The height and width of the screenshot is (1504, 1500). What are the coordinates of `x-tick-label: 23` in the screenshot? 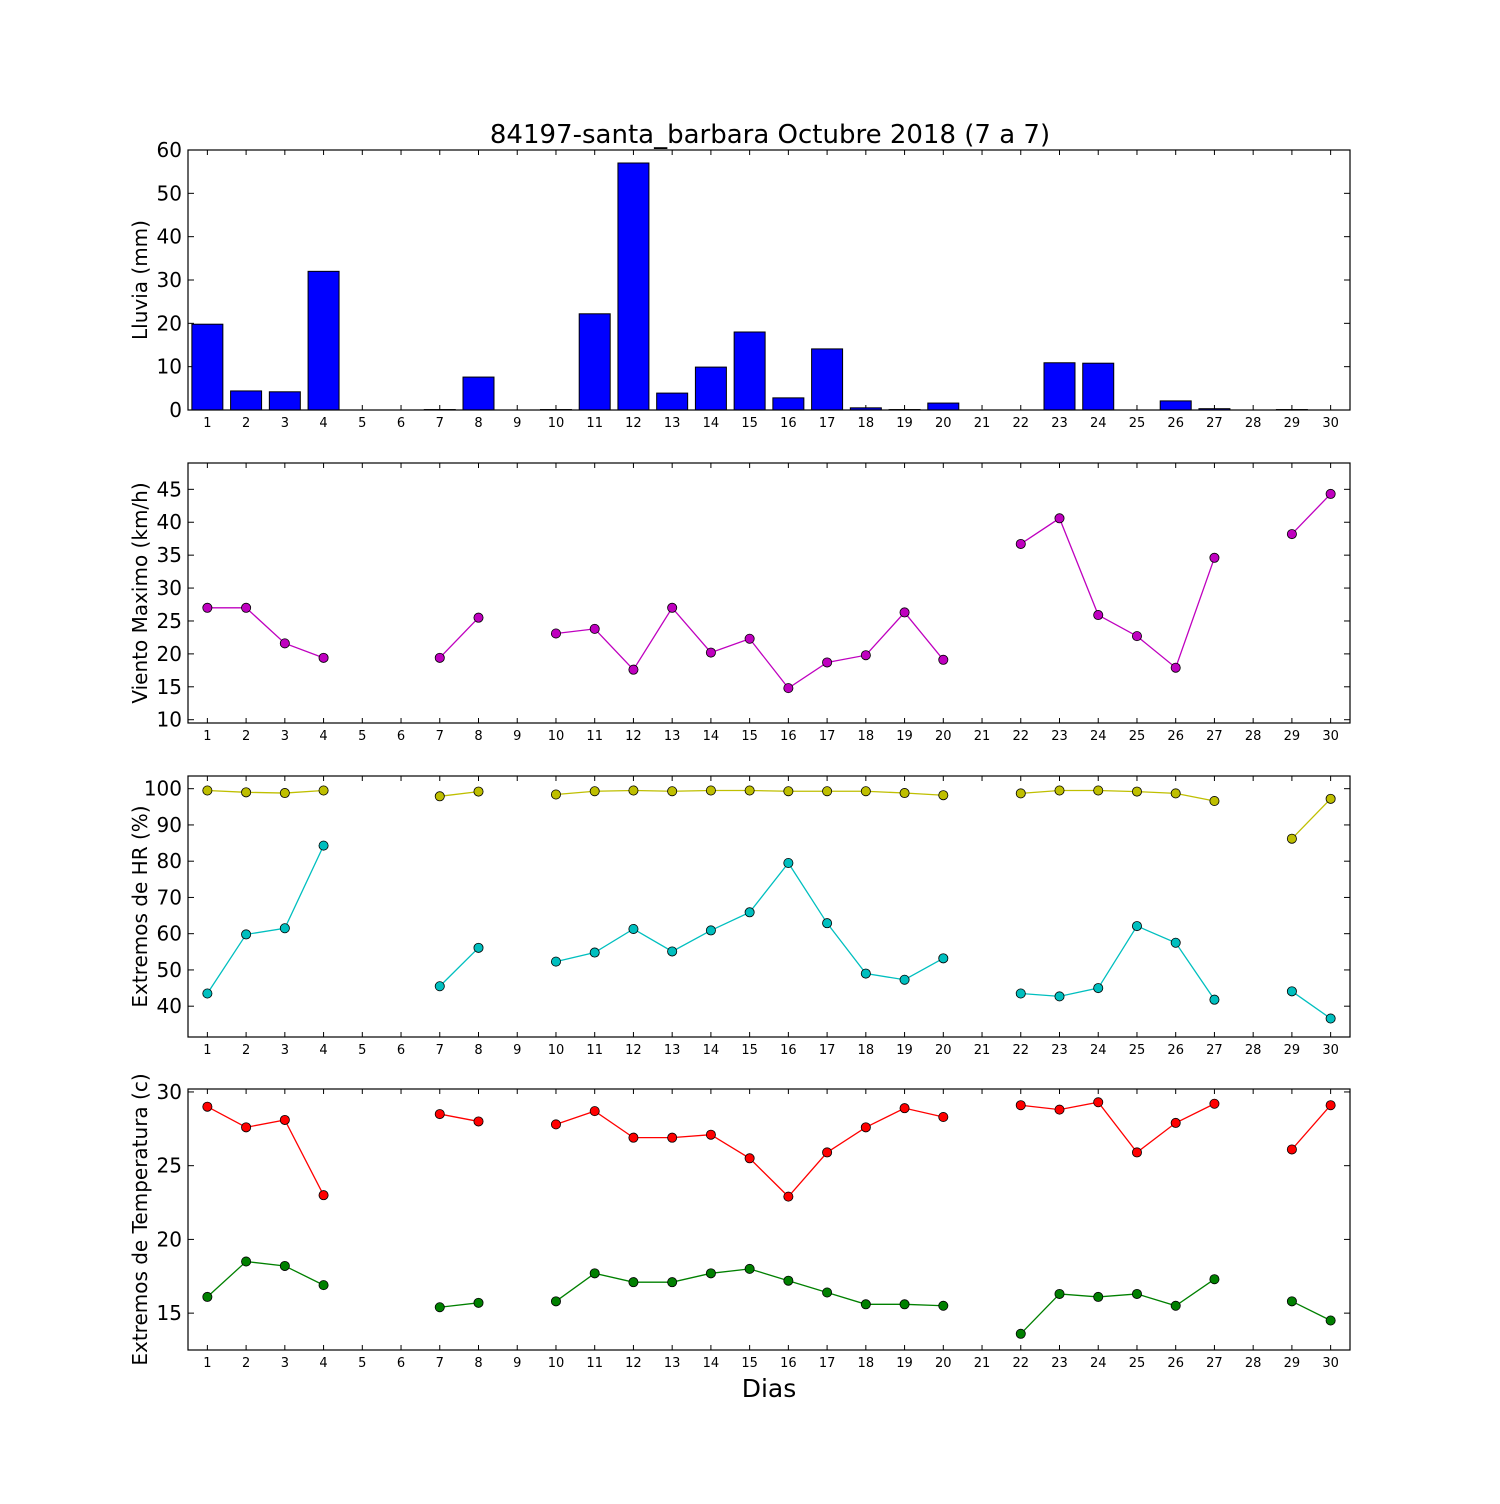 It's located at (1059, 423).